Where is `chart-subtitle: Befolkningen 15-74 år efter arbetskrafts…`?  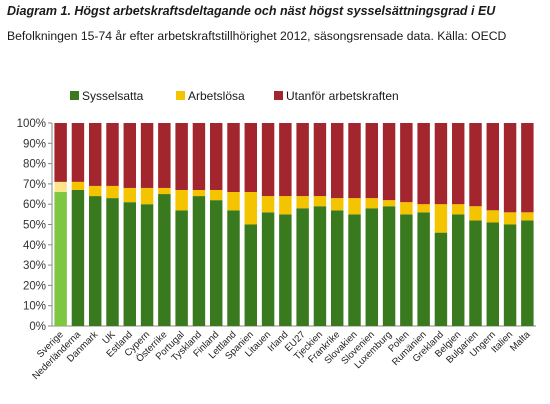 chart-subtitle: Befolkningen 15-74 år efter arbetskrafts… is located at coordinates (257, 36).